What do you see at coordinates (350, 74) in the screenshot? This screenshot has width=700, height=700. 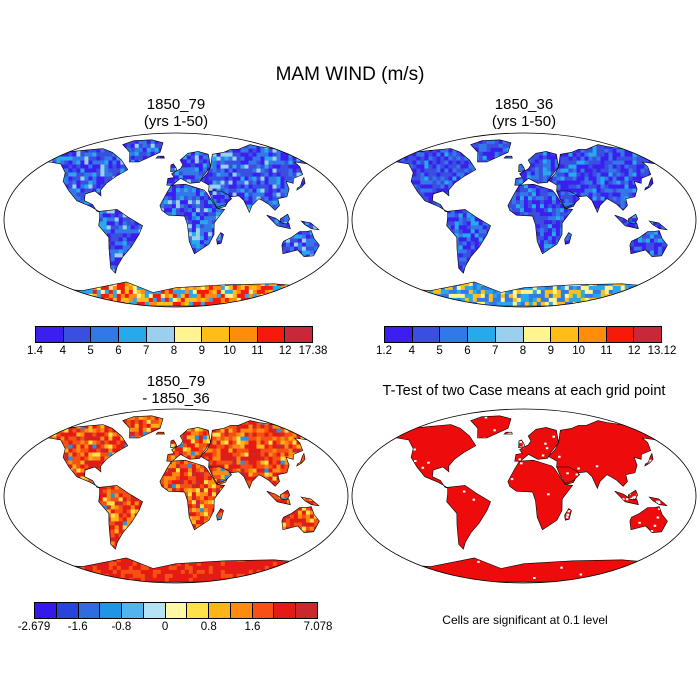 I see `main-title: MAM WIND (m/s)` at bounding box center [350, 74].